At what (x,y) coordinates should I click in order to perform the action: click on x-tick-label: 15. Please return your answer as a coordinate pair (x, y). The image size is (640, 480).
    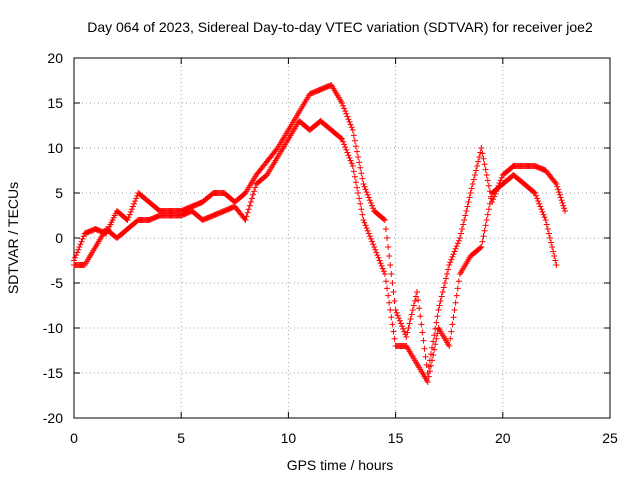
    Looking at the image, I should click on (396, 438).